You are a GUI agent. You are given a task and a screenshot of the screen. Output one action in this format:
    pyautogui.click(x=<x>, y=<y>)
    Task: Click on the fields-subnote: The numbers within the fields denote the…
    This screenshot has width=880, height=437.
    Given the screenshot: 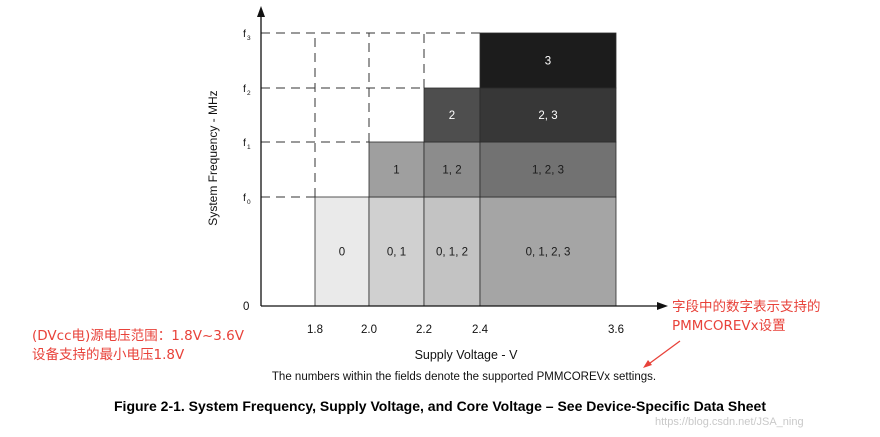 What is the action you would take?
    pyautogui.click(x=464, y=377)
    